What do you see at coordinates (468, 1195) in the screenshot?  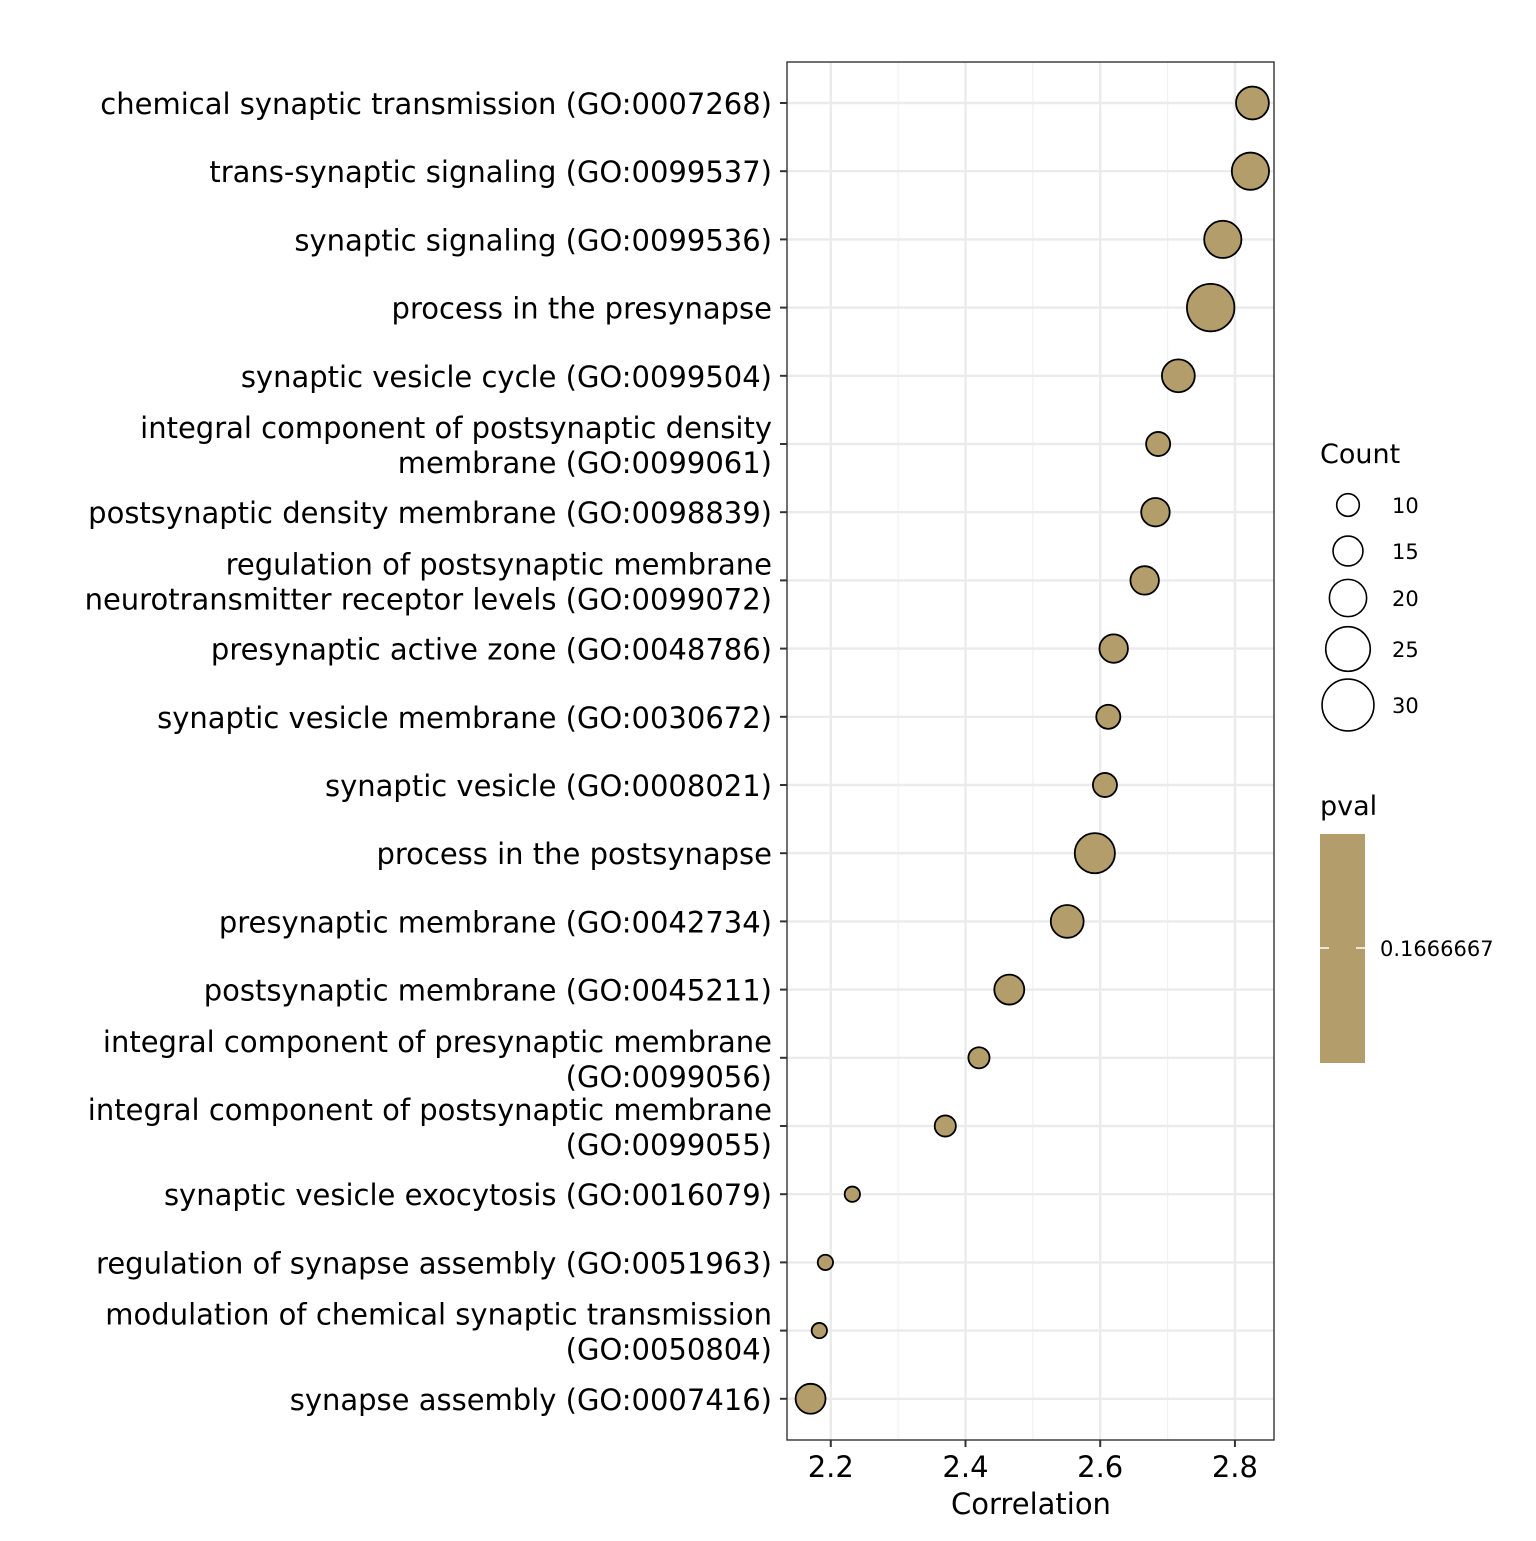 I see `y-tick-label: synaptic vesicle exocytosis (GO:0016079)` at bounding box center [468, 1195].